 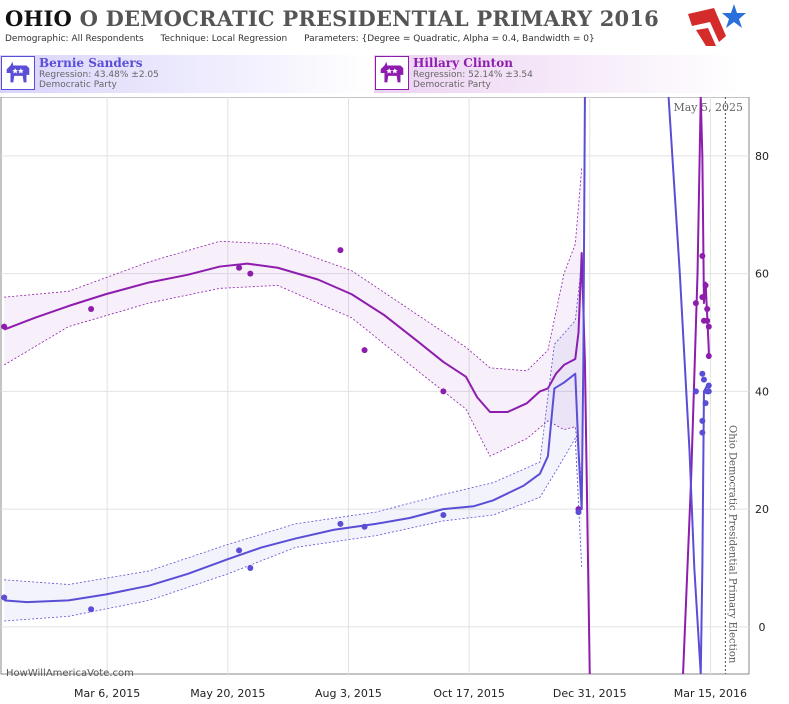 What do you see at coordinates (708, 107) in the screenshot?
I see `date-label: May 5, 2025` at bounding box center [708, 107].